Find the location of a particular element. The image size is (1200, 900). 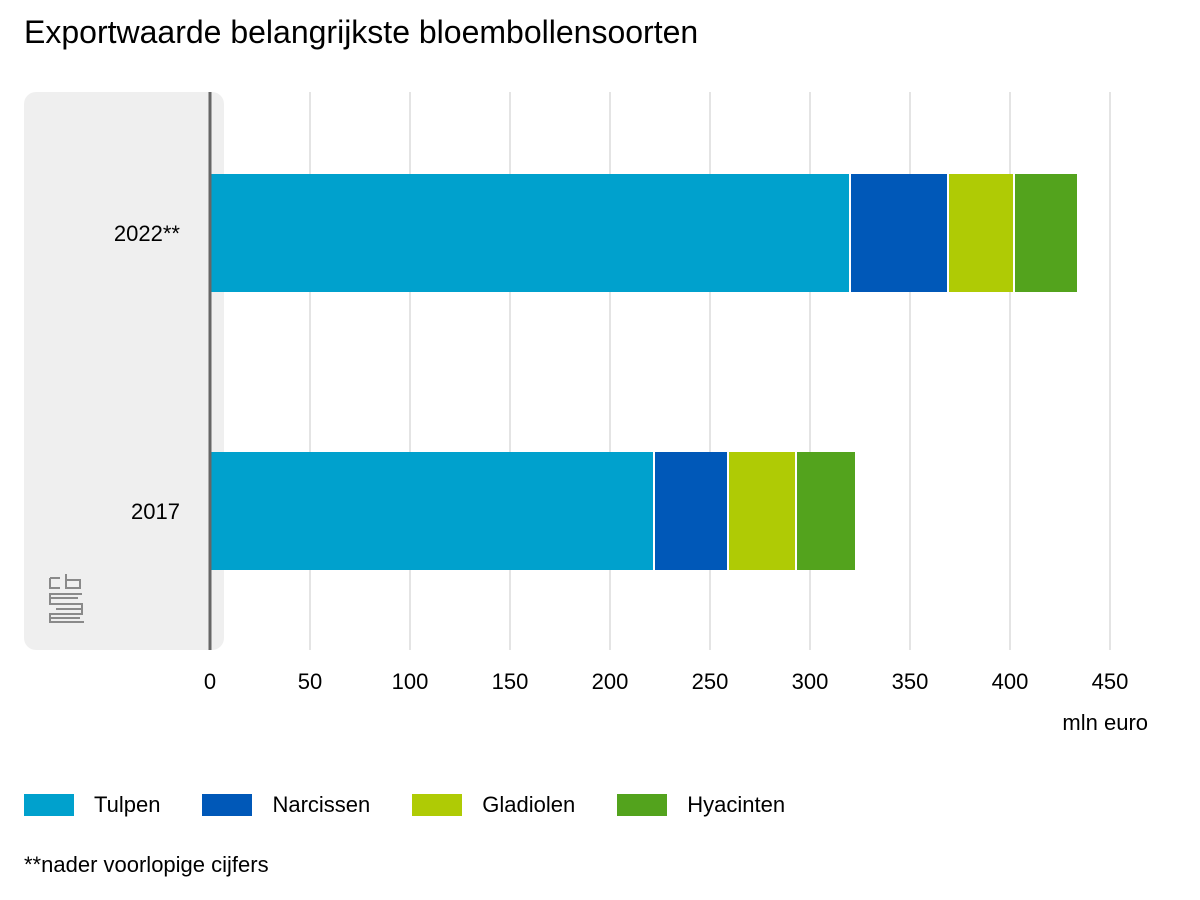

x-axis-label: mln euro is located at coordinates (1105, 722).